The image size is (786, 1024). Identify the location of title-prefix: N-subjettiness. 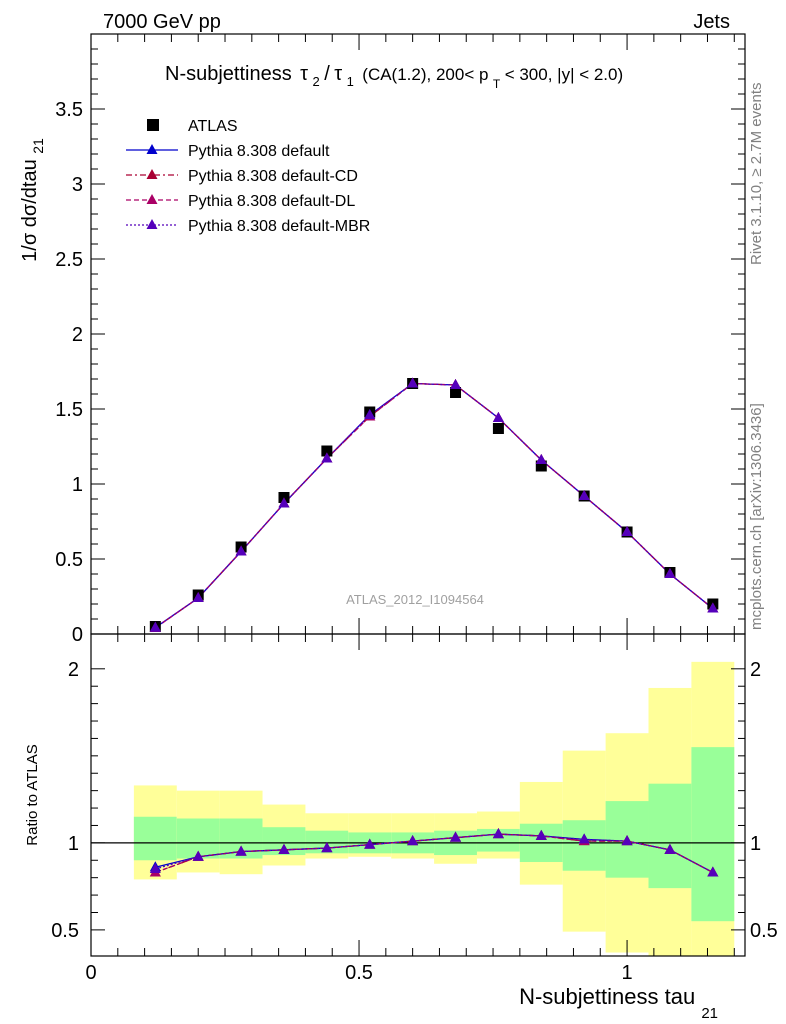
(228, 74).